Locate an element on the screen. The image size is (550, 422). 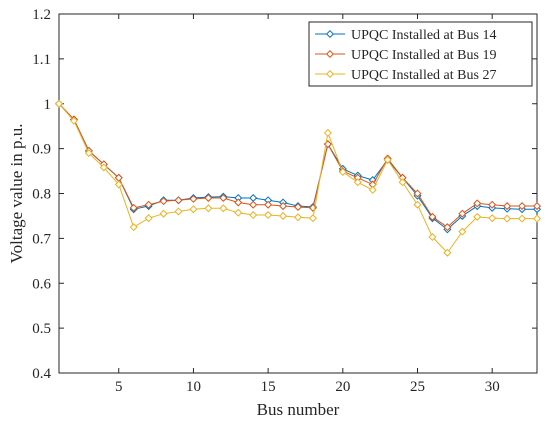
legend-label: UPQC Installed at Bus 14 is located at coordinates (423, 35).